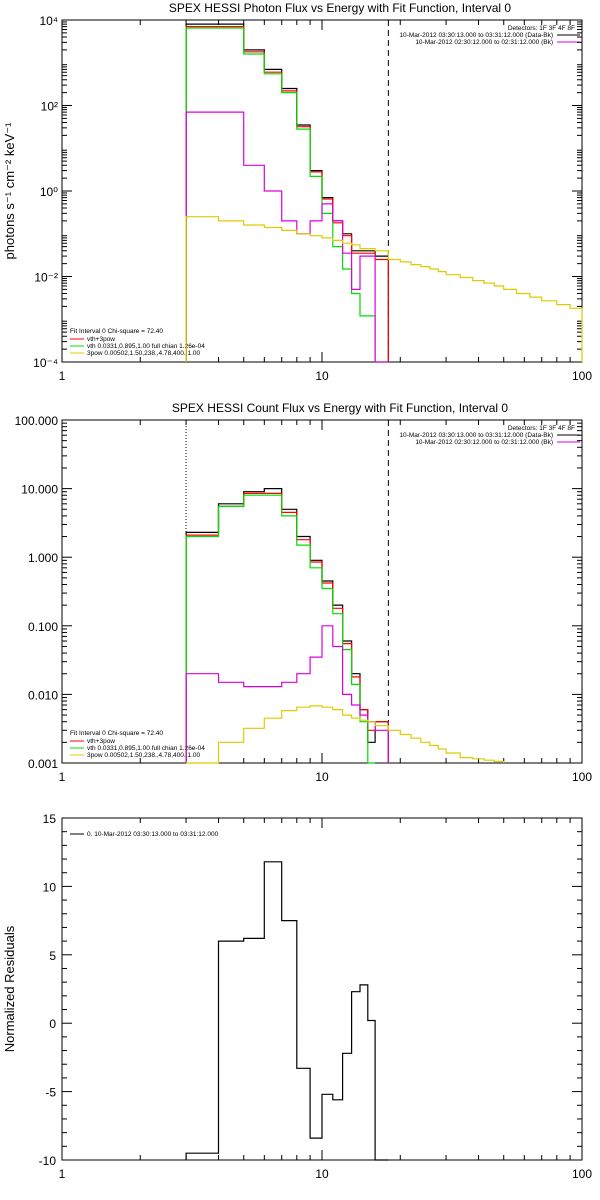  I want to click on count-flux-detectors-label: Detectors: 1F 3F 4F 8F, so click(541, 428).